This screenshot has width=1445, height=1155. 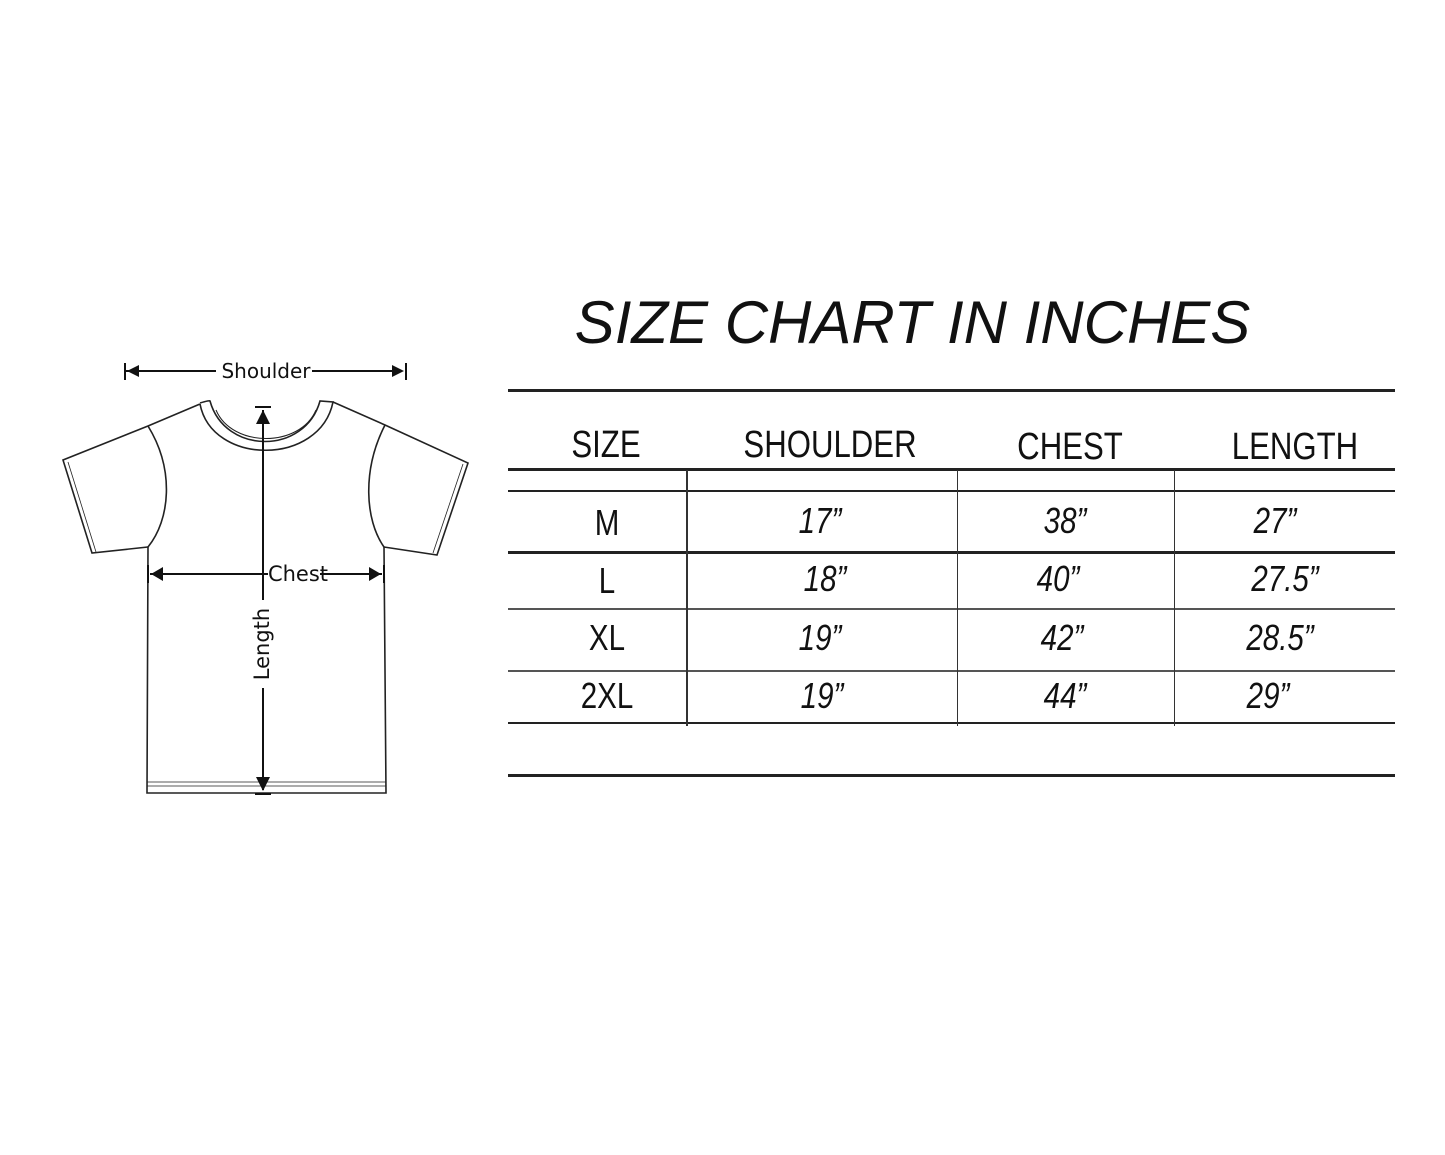 What do you see at coordinates (830, 445) in the screenshot?
I see `header-shoulder: SHOULDER` at bounding box center [830, 445].